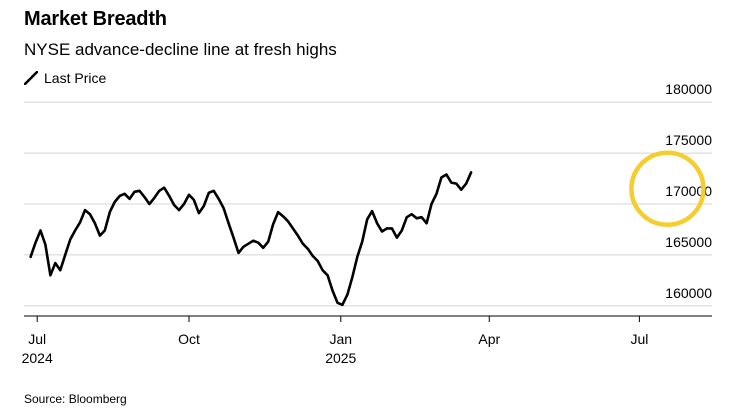 Image resolution: width=740 pixels, height=419 pixels. Describe the element at coordinates (688, 140) in the screenshot. I see `y-tick-label-175000: 175000` at that location.